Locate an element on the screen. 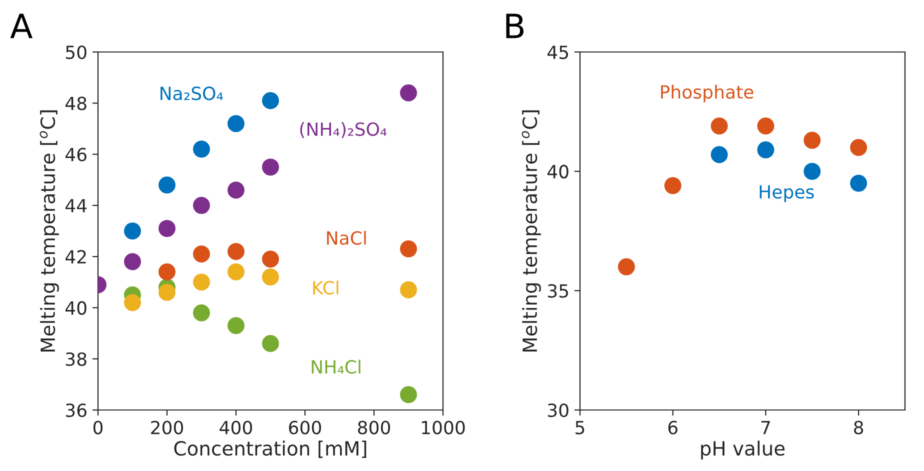  x-tick-label: 8 is located at coordinates (859, 427).